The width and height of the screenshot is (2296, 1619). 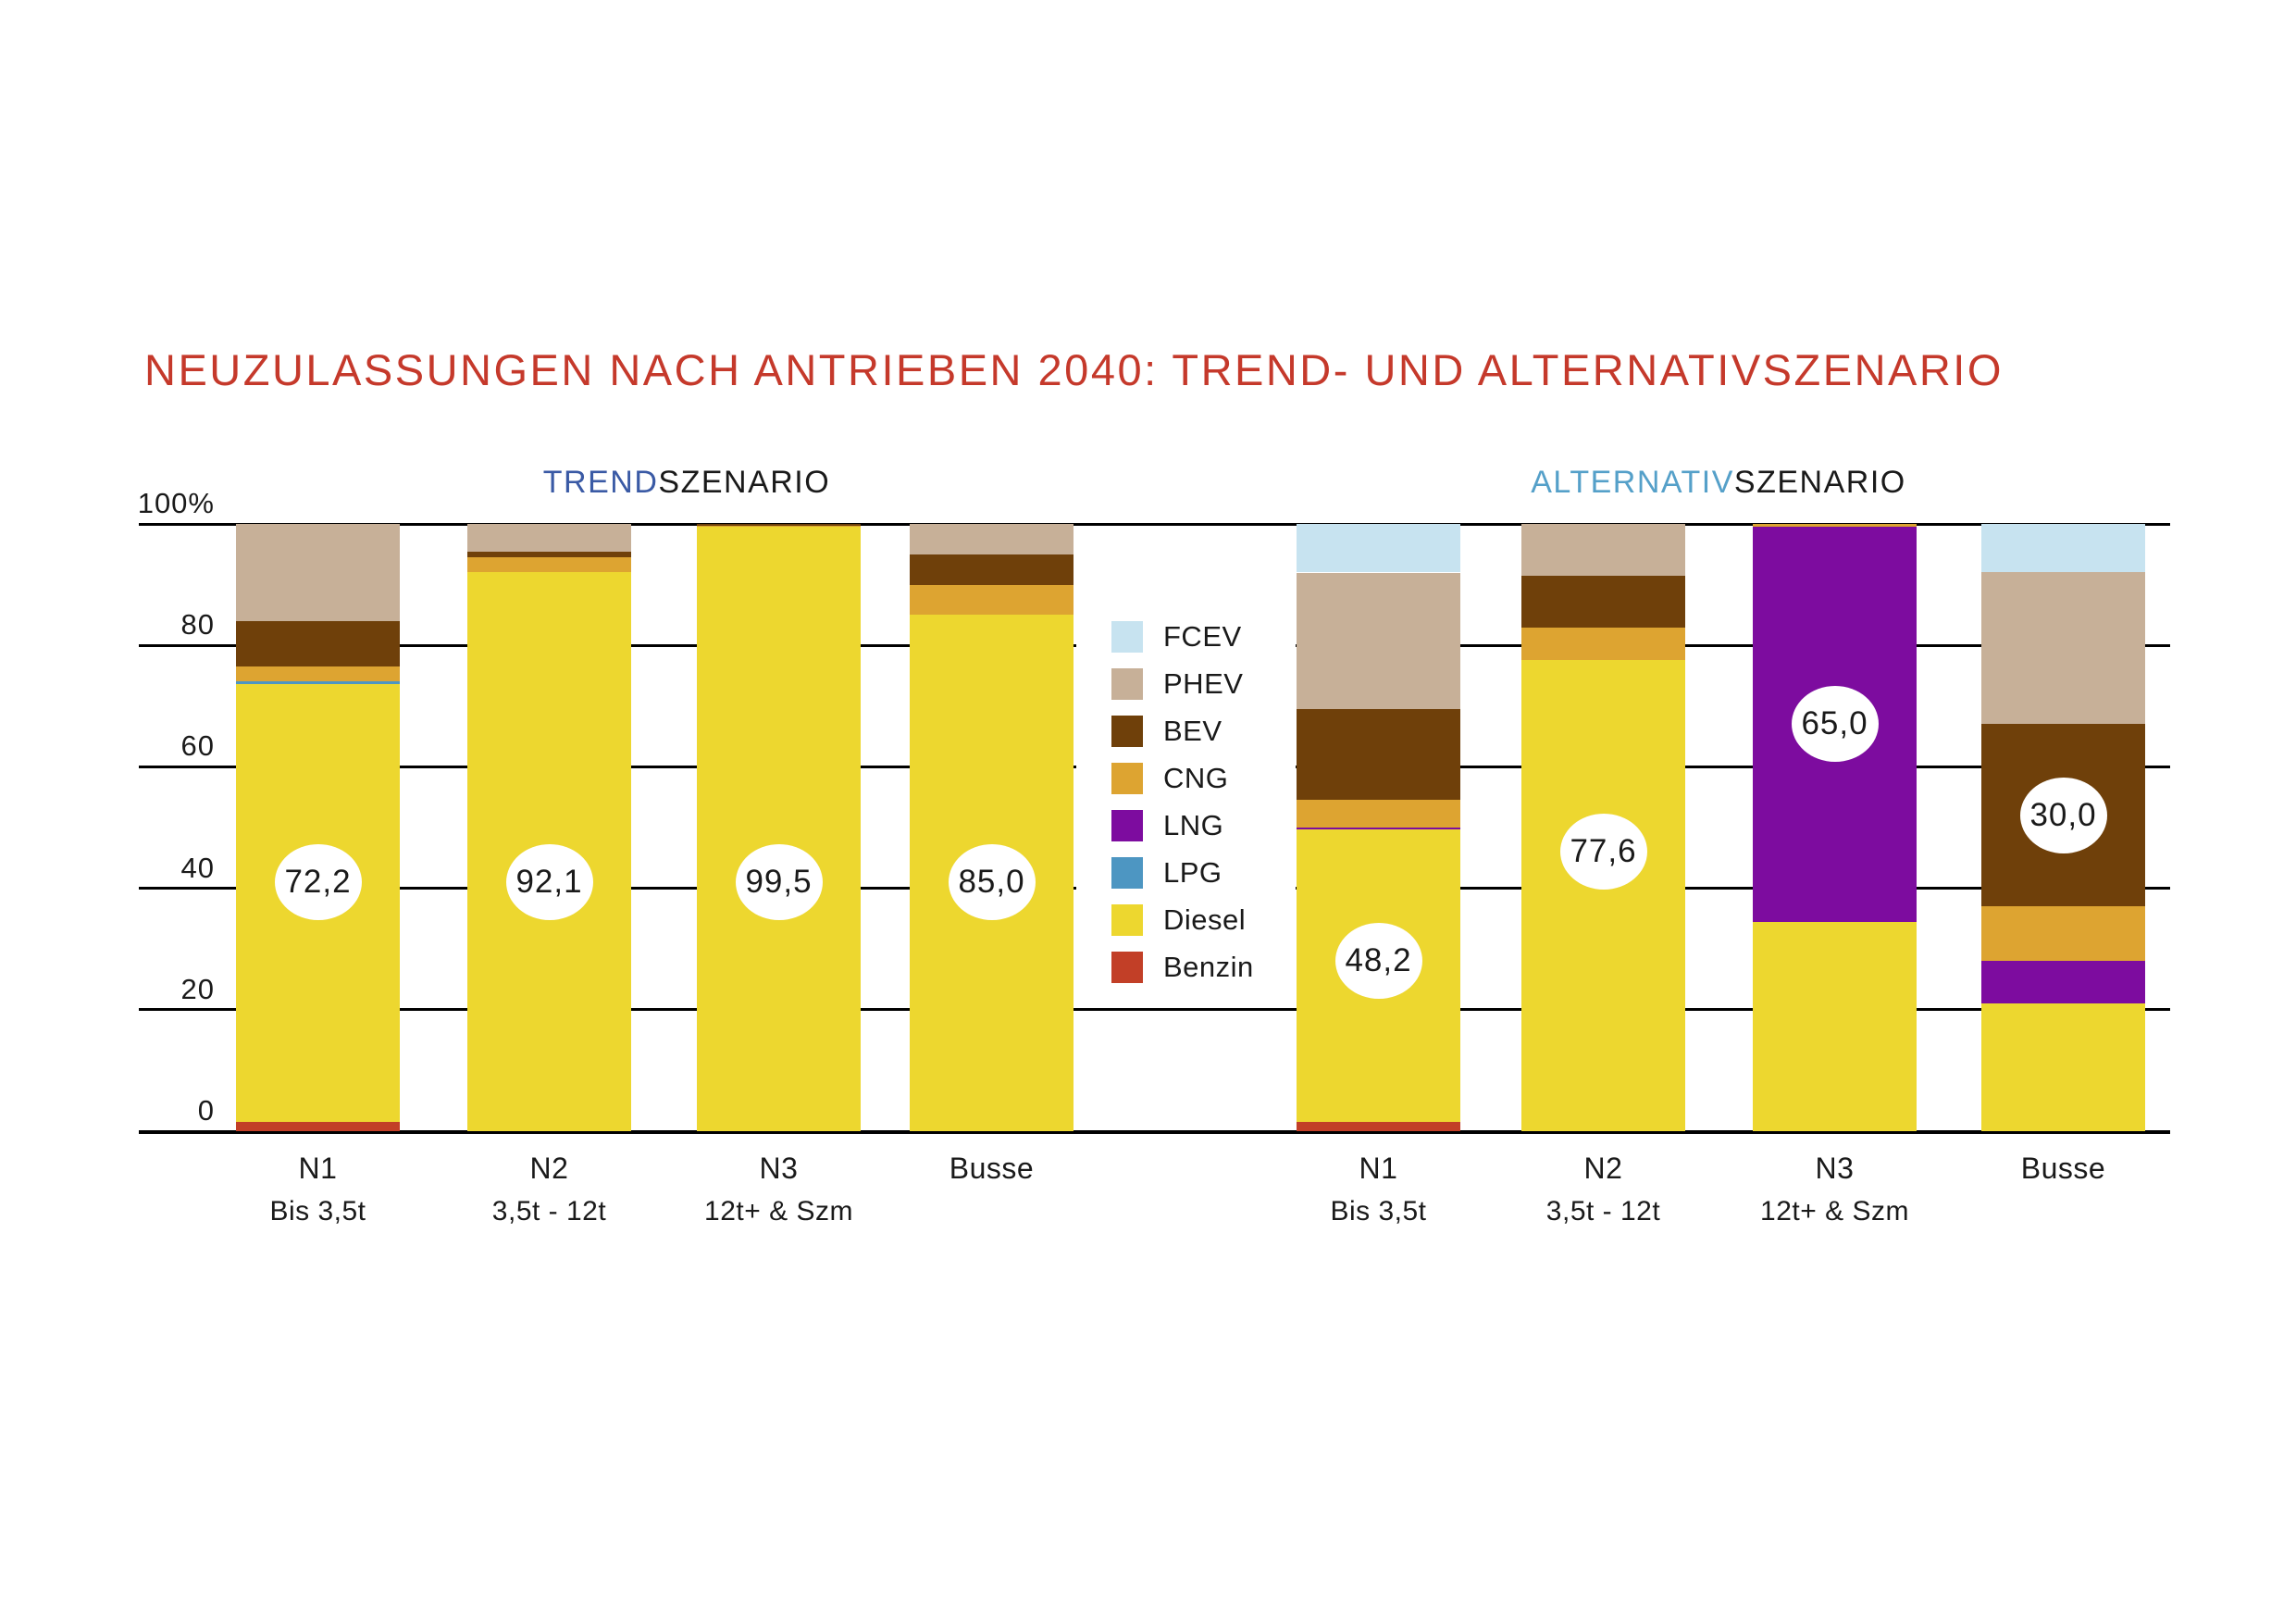 I want to click on legend-label: Diesel, so click(x=1205, y=920).